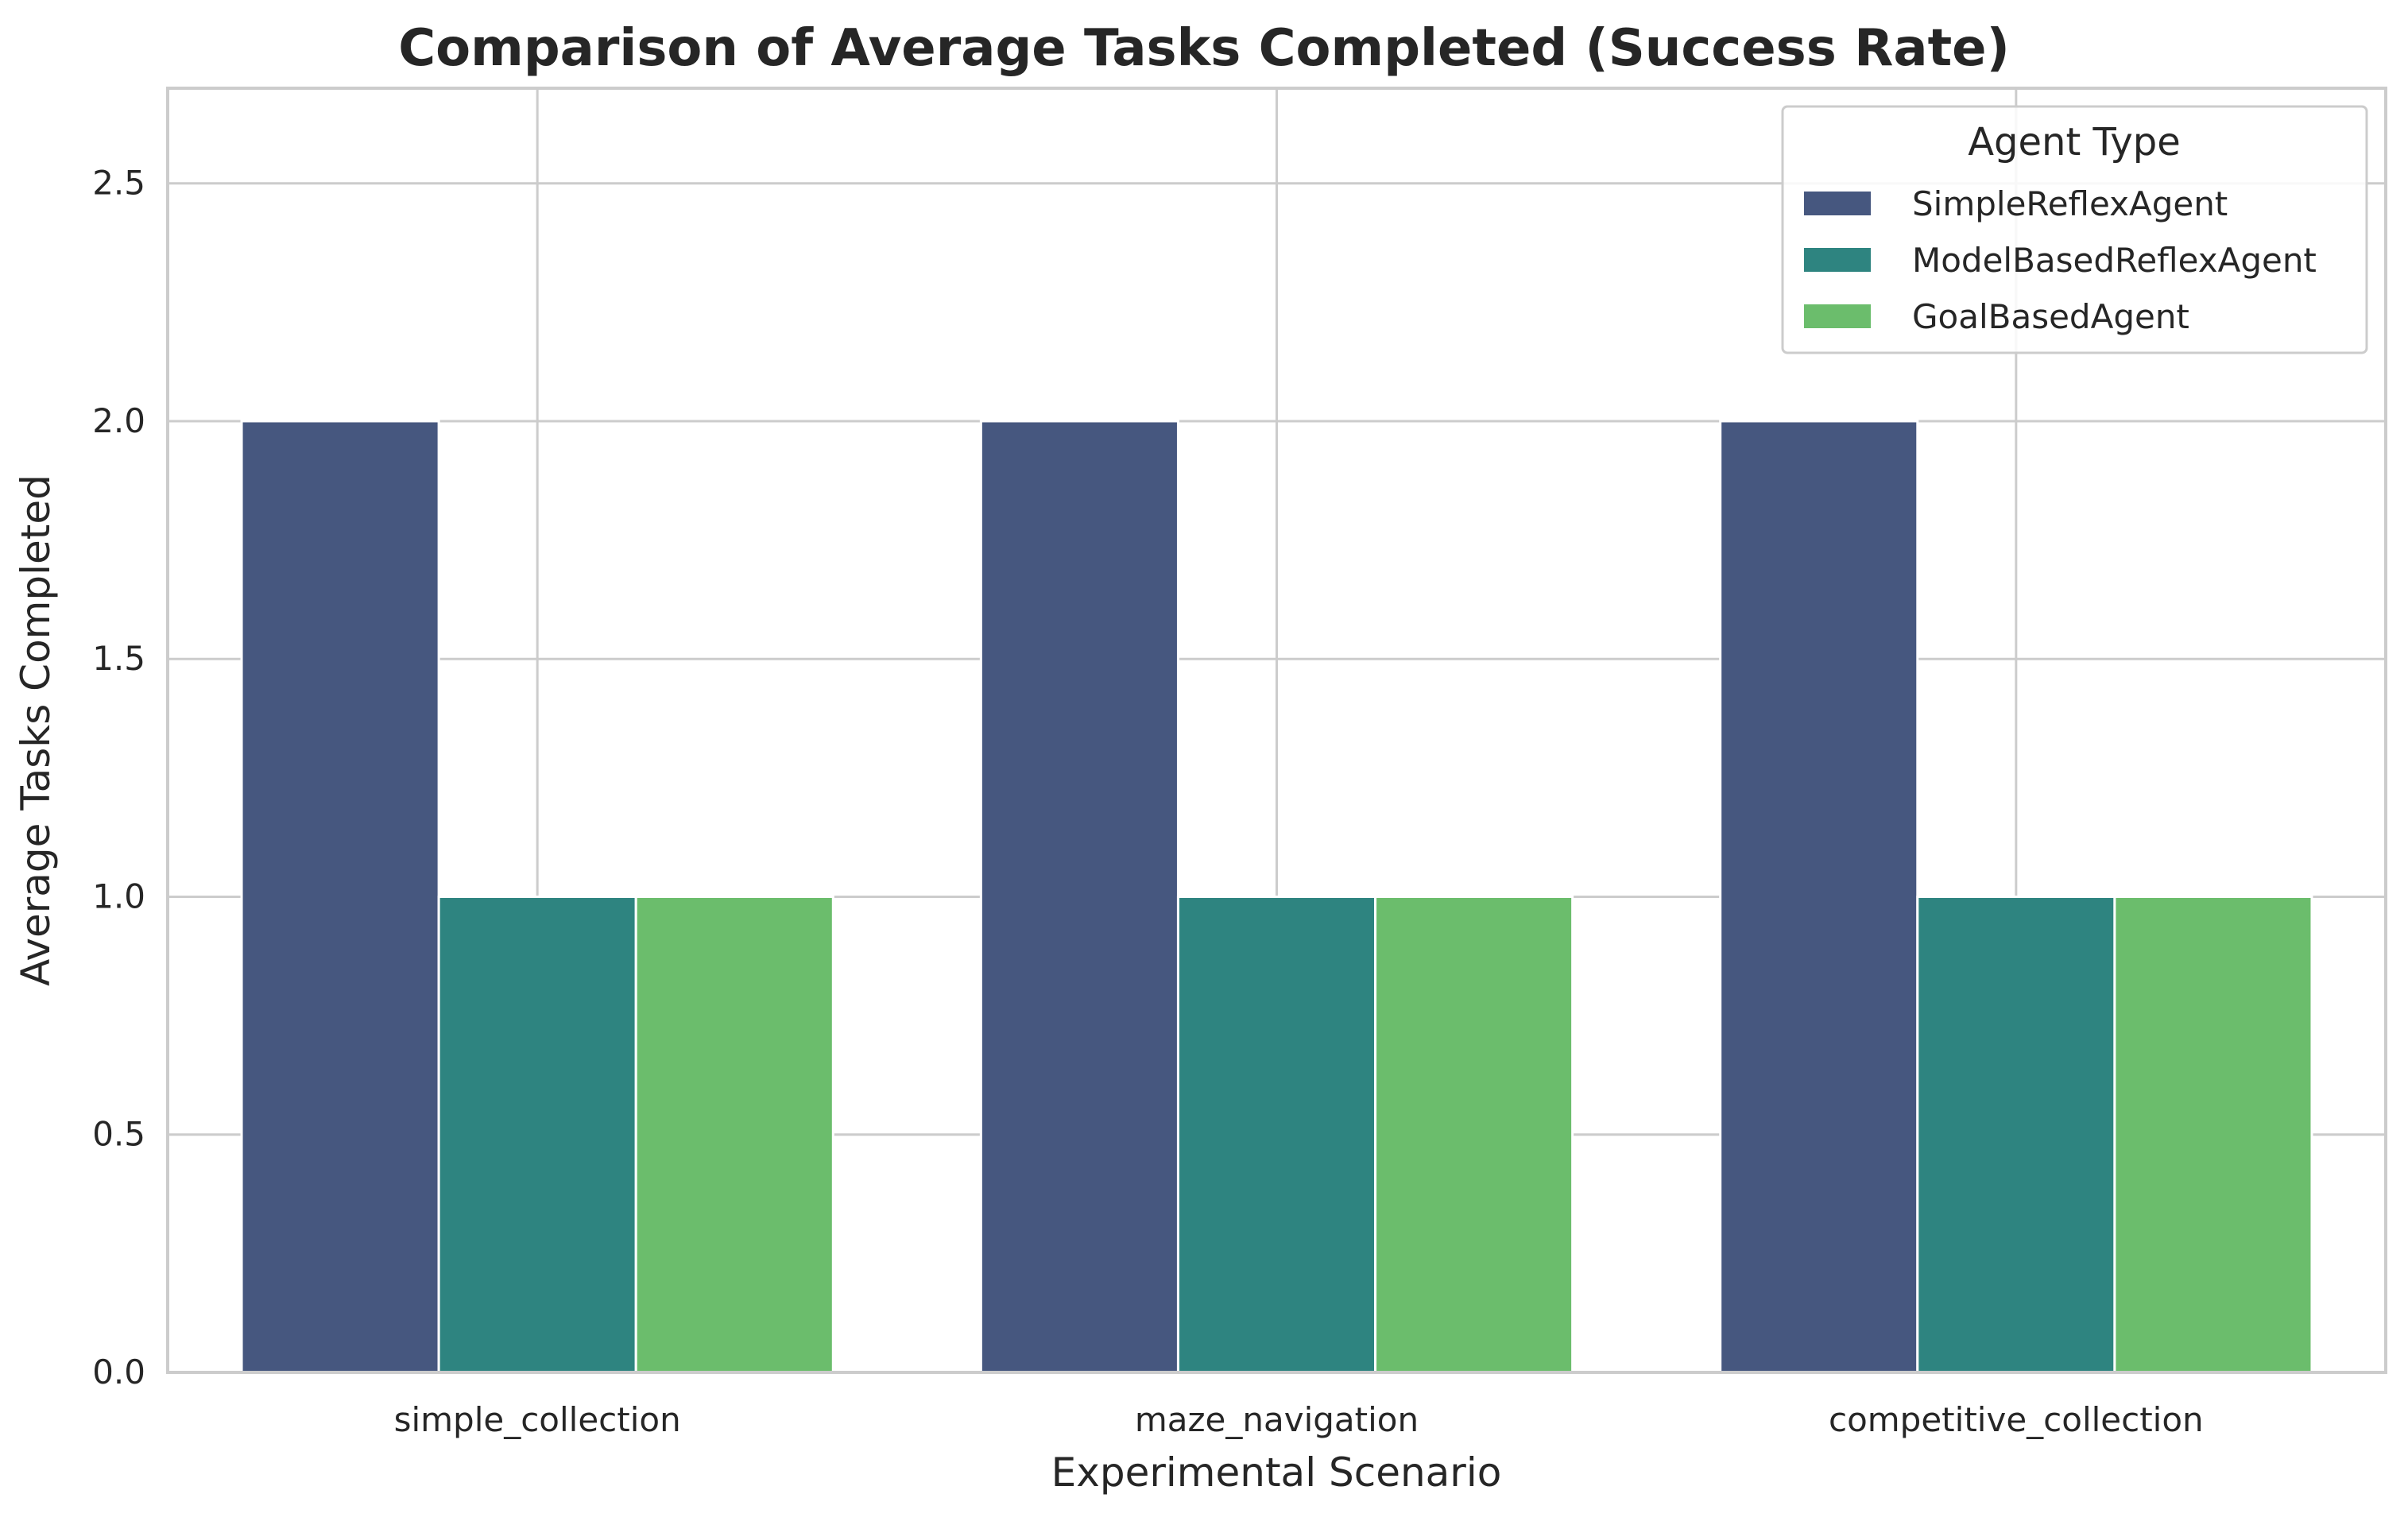 The width and height of the screenshot is (2408, 1521). I want to click on legend-title: Agent Type, so click(2074, 142).